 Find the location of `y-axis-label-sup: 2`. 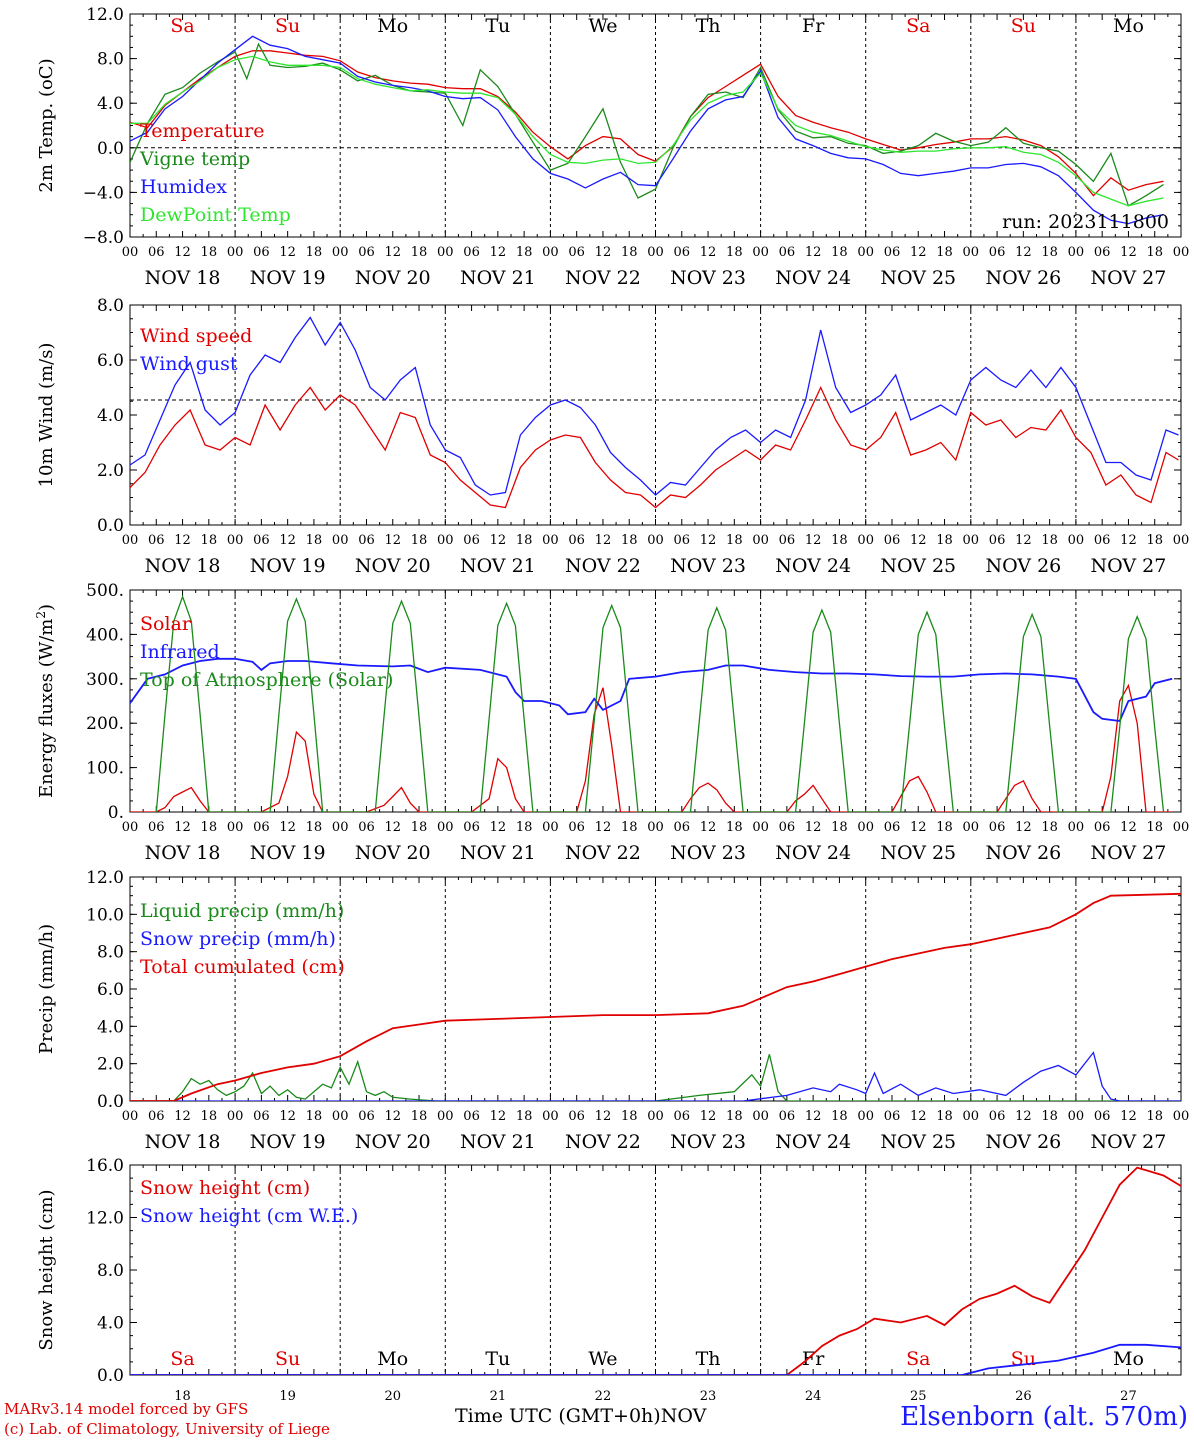

y-axis-label-sup: 2 is located at coordinates (41, 615).